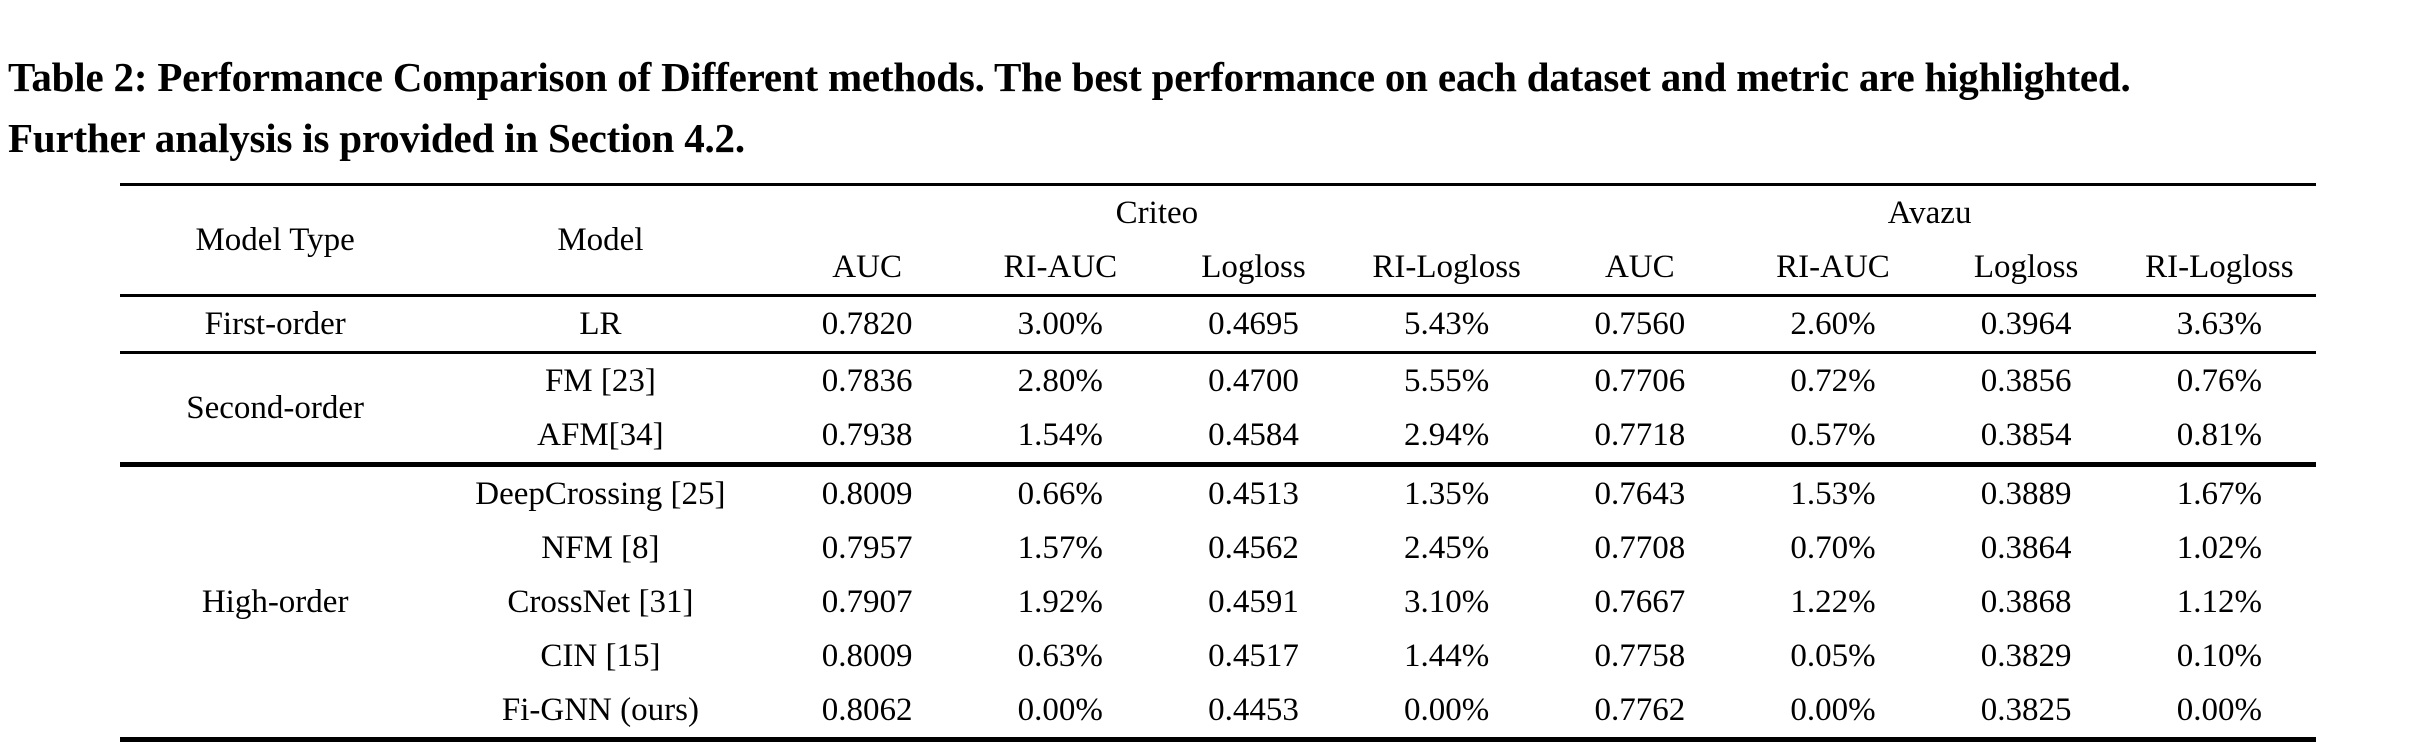  What do you see at coordinates (1833, 266) in the screenshot?
I see `metric-header-avazu-ri-auc: RI-AUC` at bounding box center [1833, 266].